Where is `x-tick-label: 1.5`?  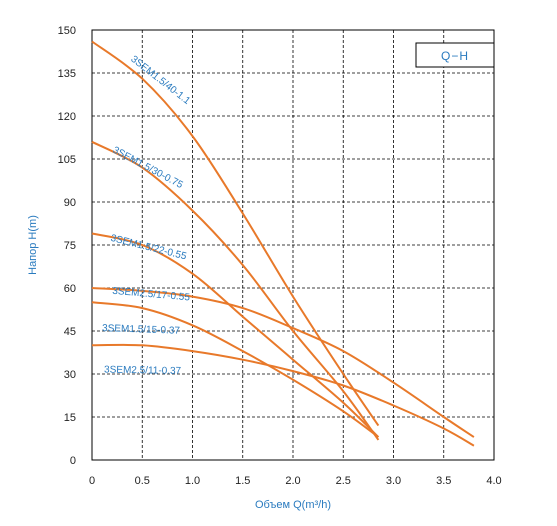 x-tick-label: 1.5 is located at coordinates (242, 481).